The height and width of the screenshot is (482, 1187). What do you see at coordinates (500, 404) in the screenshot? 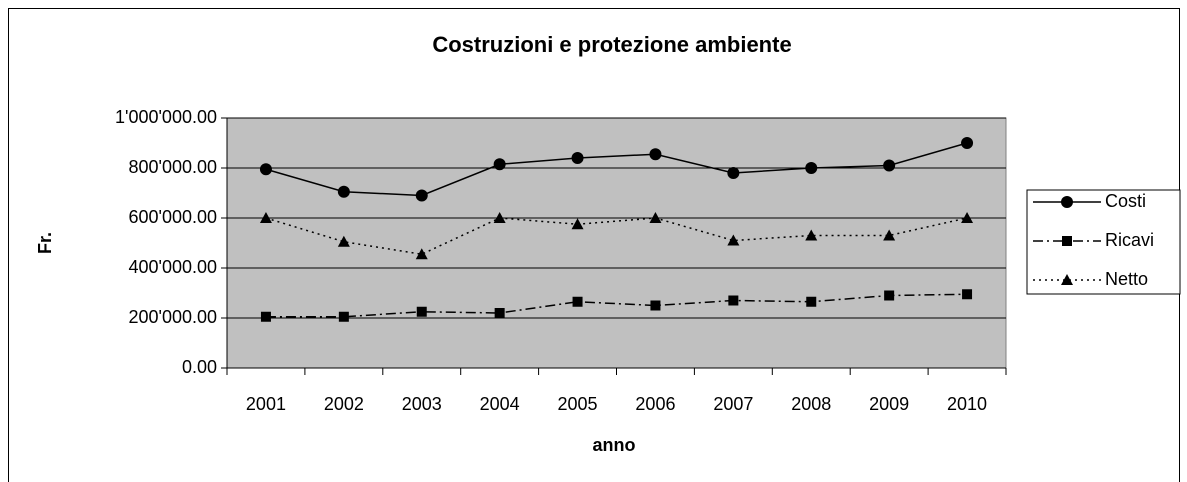
I see `x-tick-label: 2004` at bounding box center [500, 404].